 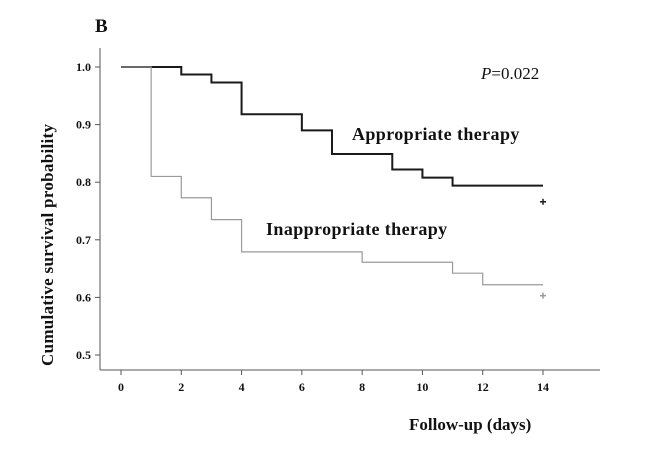 I want to click on x-tick-label: 12, so click(x=483, y=387).